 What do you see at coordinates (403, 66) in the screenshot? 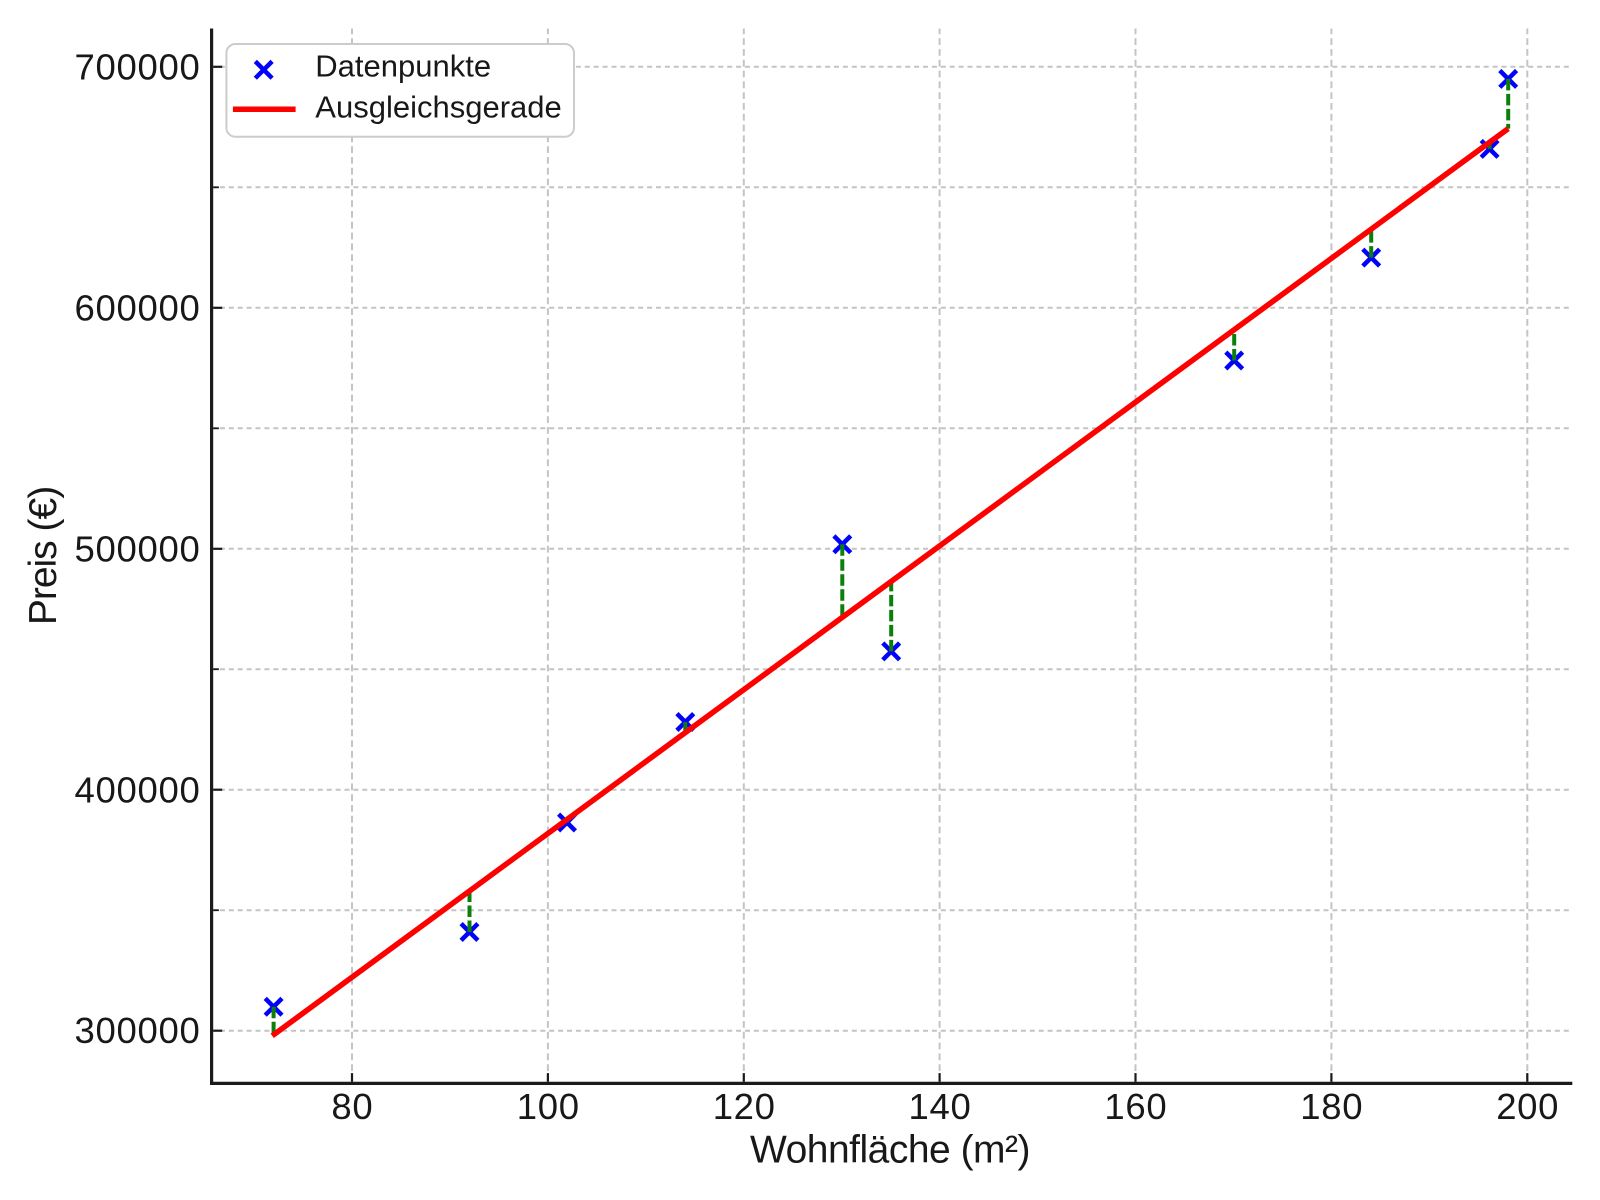
I see `svg-text: Datenpunkte` at bounding box center [403, 66].